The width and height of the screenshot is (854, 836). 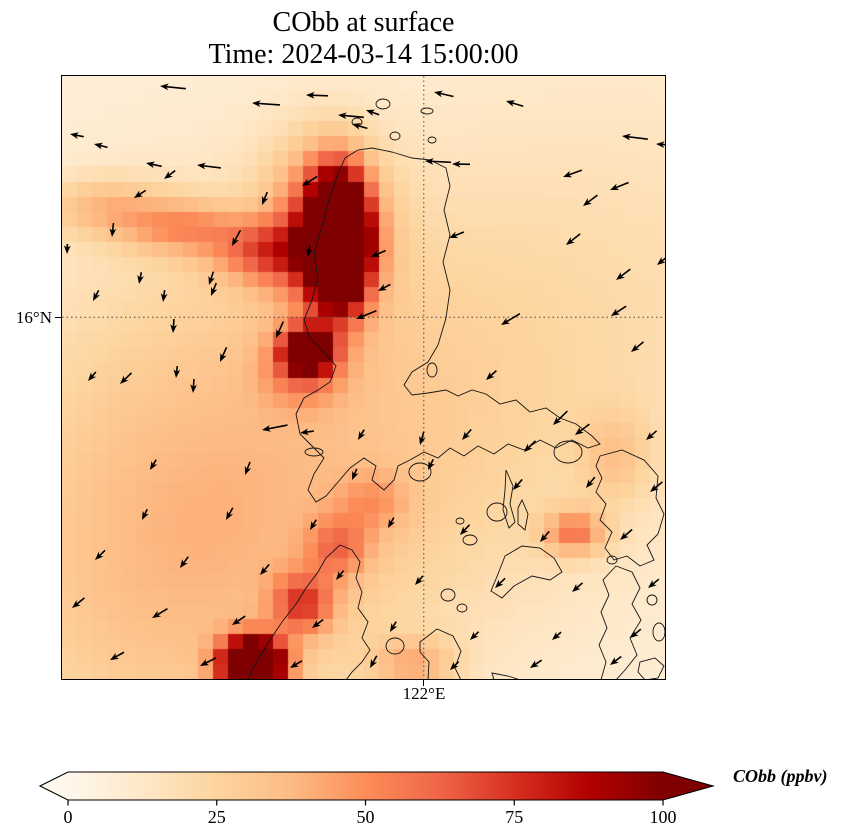 I want to click on colorbar-tick-label: 75, so click(x=514, y=817).